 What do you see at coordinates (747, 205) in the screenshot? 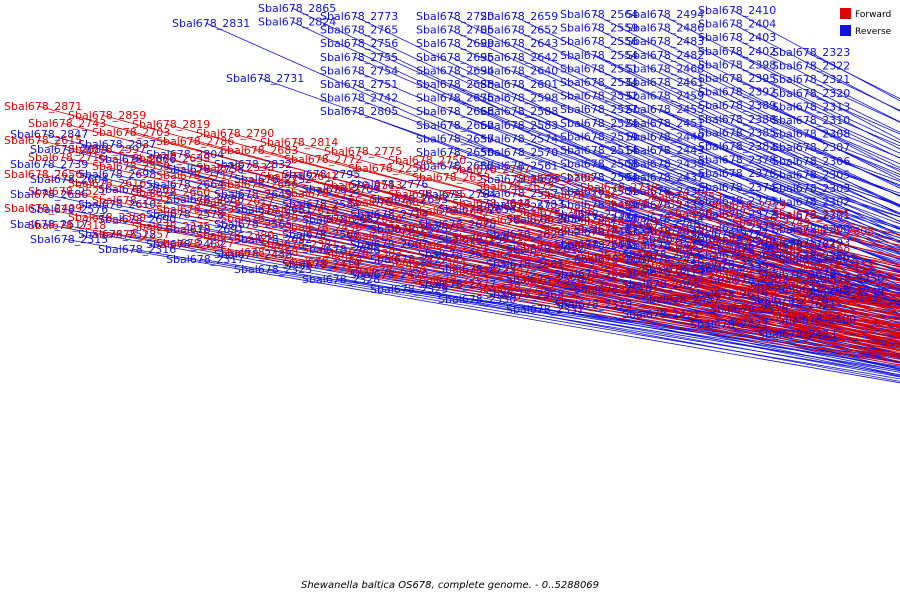
I see `forward-gene-label: Sbal678_2719` at bounding box center [747, 205].